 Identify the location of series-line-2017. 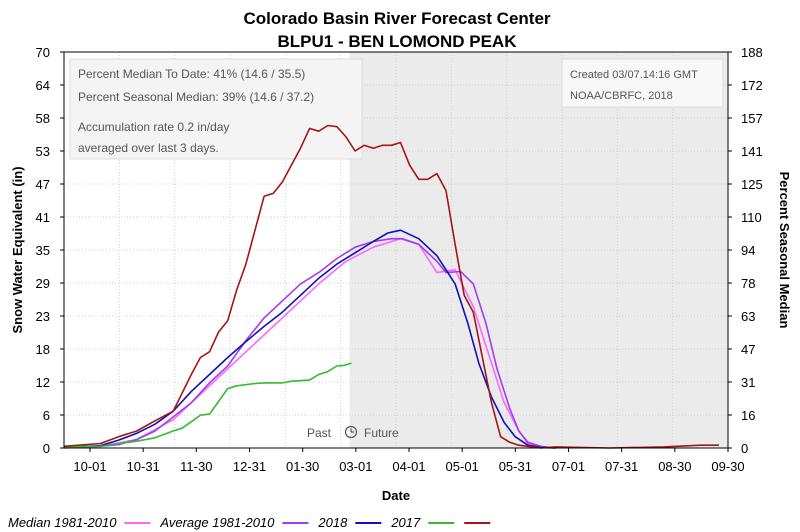
(207, 405).